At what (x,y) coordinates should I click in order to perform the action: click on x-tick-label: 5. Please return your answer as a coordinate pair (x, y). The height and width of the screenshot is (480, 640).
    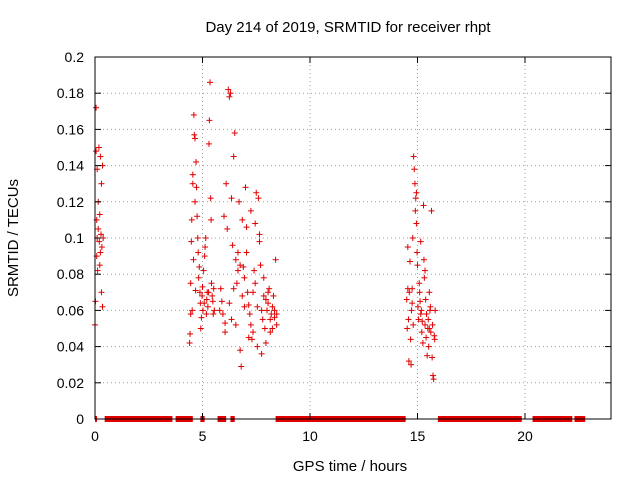
    Looking at the image, I should click on (203, 436).